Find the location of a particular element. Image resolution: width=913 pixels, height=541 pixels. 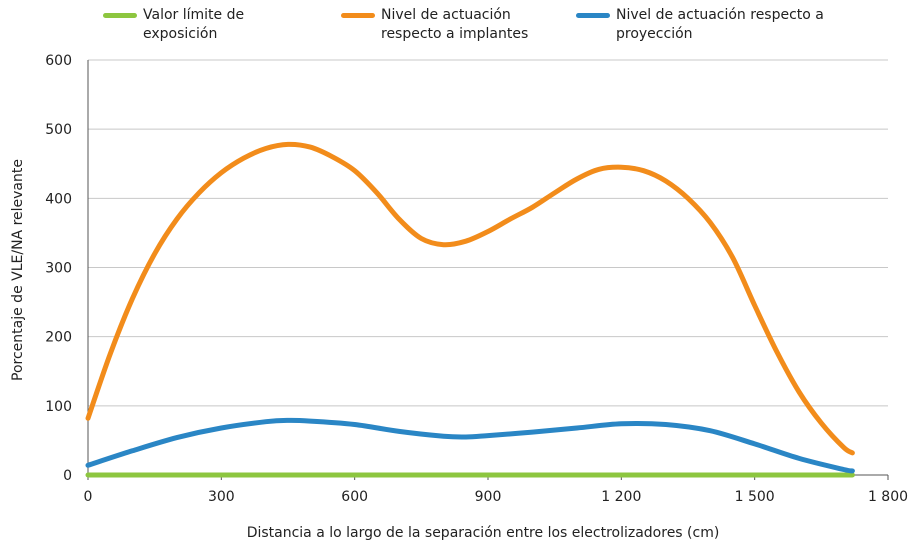

series-line-projection is located at coordinates (470, 445).